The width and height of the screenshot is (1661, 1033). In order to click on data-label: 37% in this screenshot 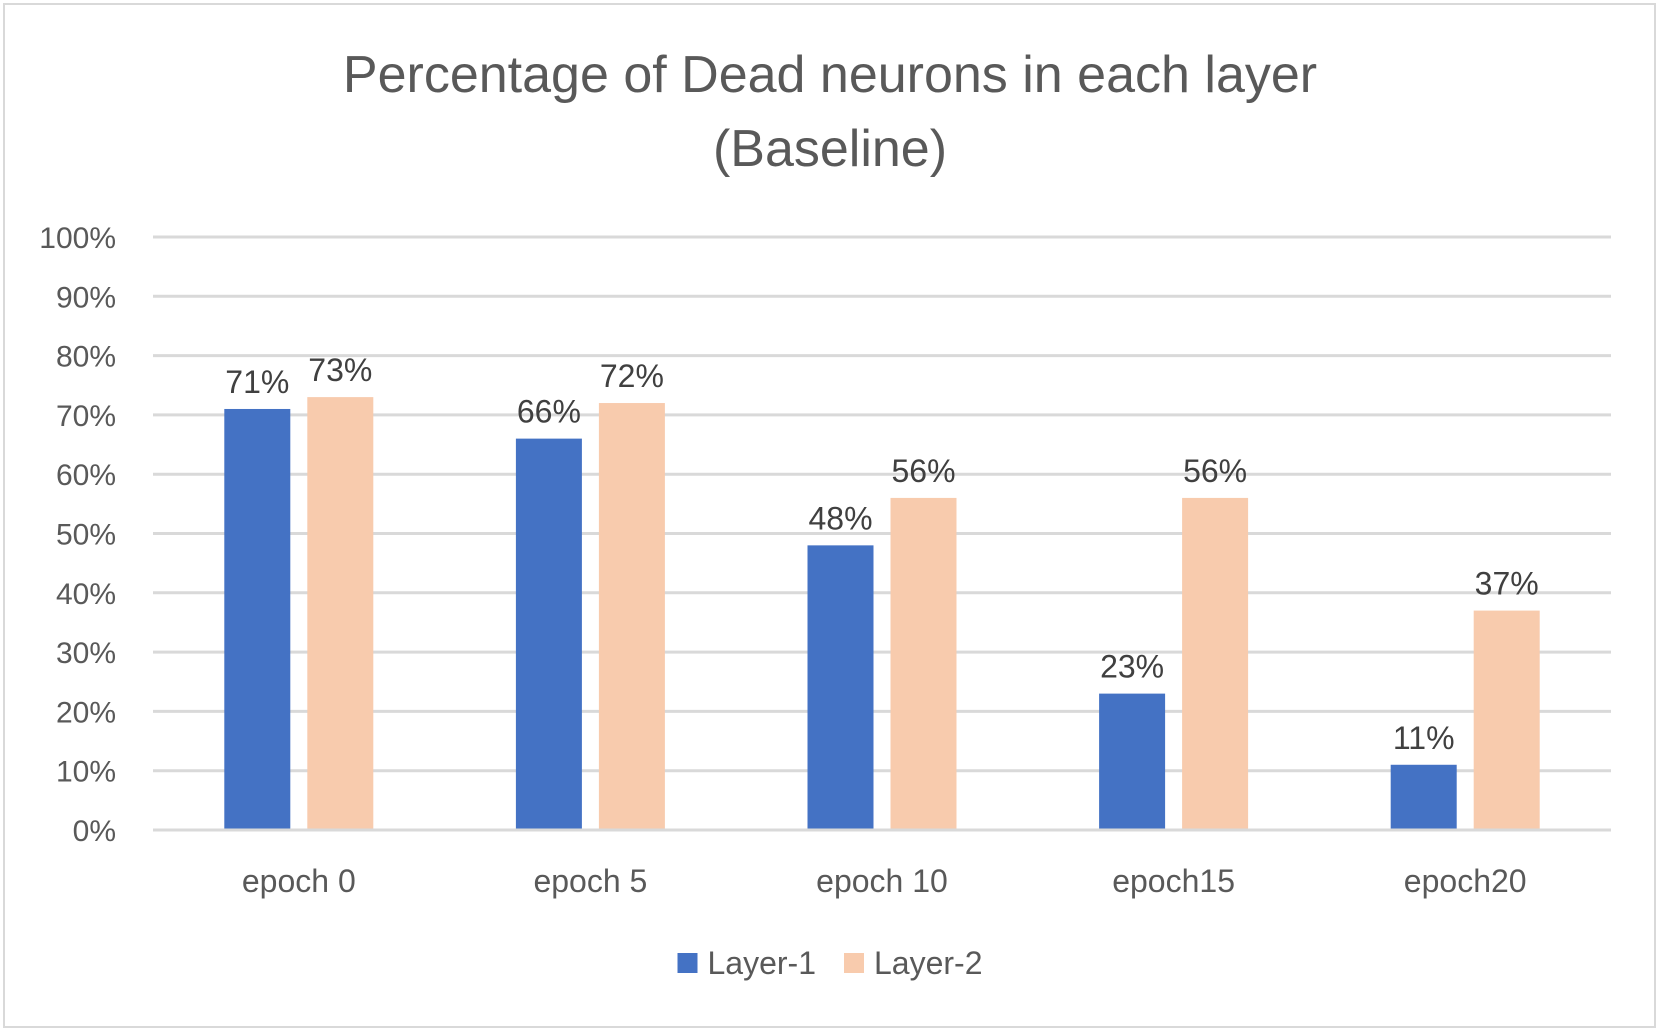, I will do `click(1507, 584)`.